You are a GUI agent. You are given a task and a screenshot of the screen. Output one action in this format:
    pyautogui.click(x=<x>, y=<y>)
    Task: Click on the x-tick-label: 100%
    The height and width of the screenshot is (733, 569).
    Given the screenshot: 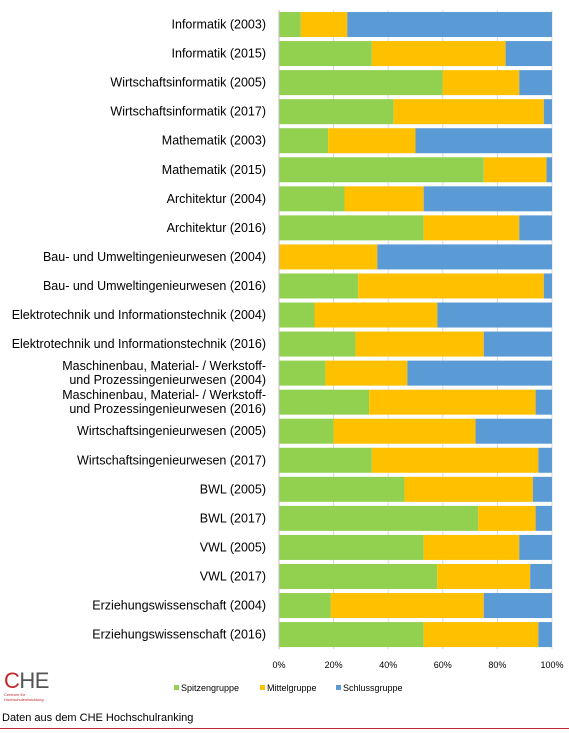 What is the action you would take?
    pyautogui.click(x=551, y=665)
    